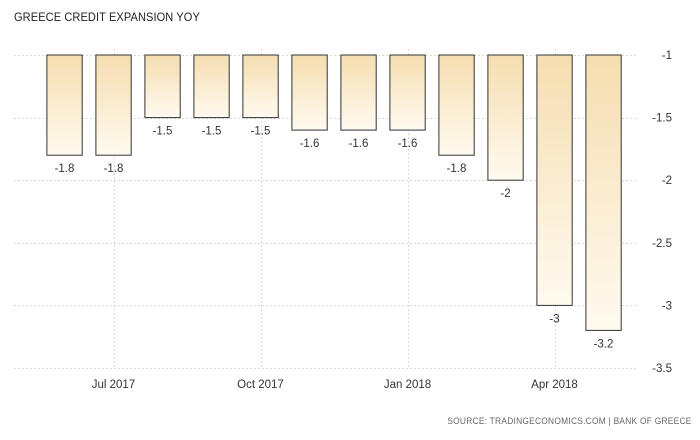  Describe the element at coordinates (505, 194) in the screenshot. I see `data-label: -2` at that location.